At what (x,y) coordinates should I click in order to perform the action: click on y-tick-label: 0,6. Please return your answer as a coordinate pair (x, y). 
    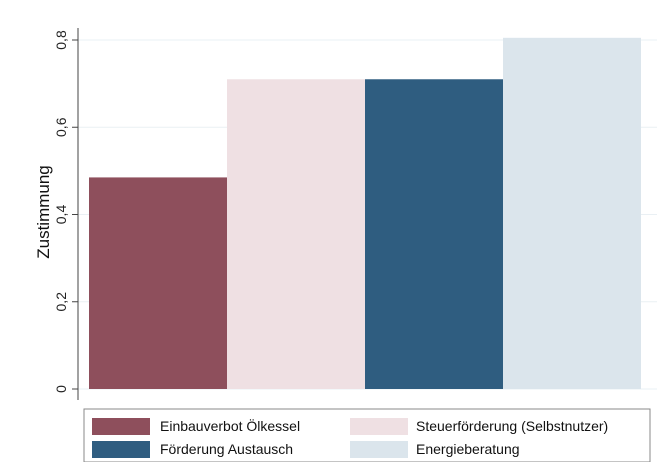
    Looking at the image, I should click on (61, 127).